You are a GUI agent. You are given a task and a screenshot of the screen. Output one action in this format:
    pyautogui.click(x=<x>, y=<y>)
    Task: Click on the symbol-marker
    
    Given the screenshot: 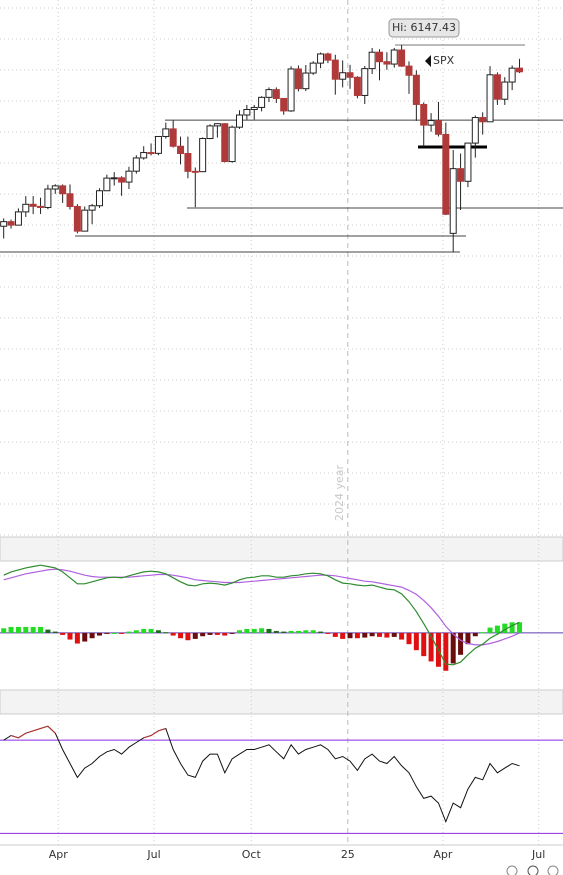 What is the action you would take?
    pyautogui.click(x=428, y=61)
    